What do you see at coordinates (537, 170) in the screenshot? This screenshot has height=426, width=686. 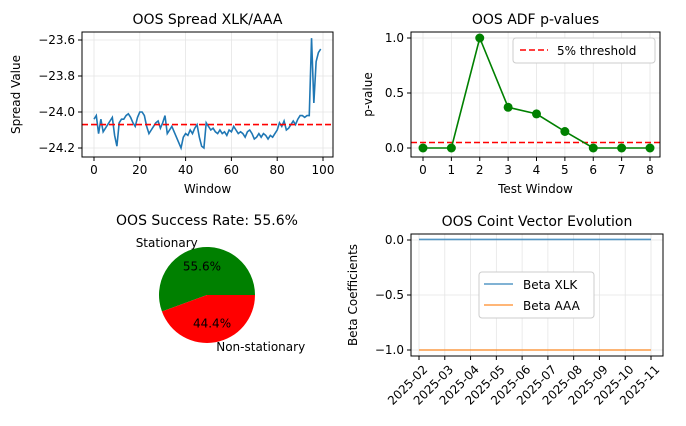 I see `x-tick-label: 4` at bounding box center [537, 170].